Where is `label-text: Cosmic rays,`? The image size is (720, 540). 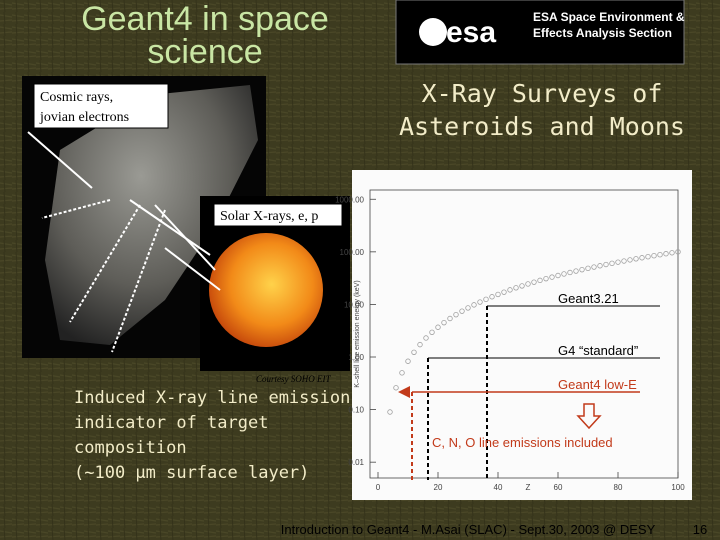
label-text: Cosmic rays, is located at coordinates (76, 97).